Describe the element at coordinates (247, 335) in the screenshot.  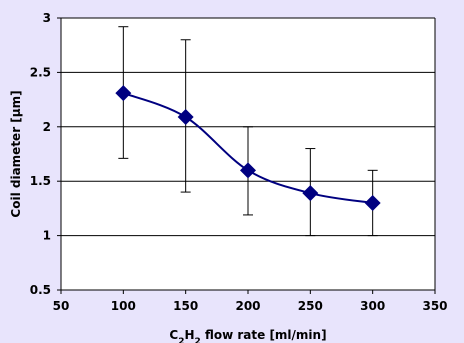
I see `x-axis-title: C2H2 flow rate [ml/min]` at that location.